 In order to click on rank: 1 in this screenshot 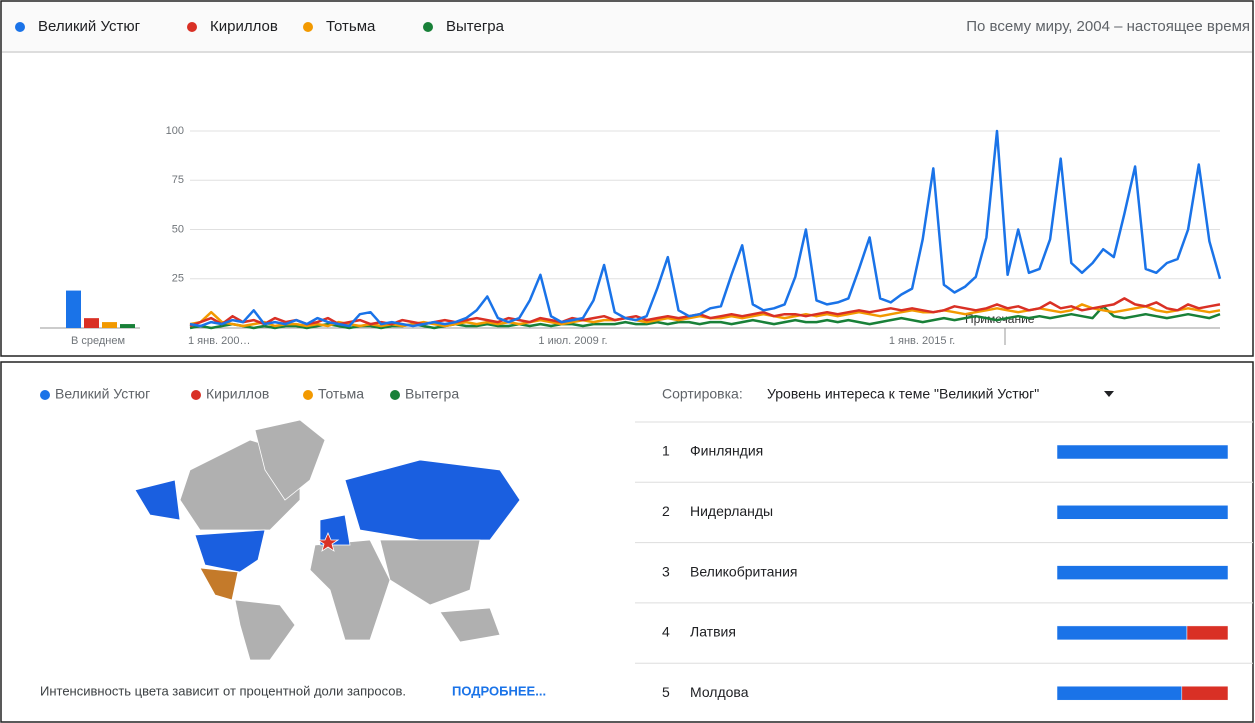, I will do `click(666, 451)`.